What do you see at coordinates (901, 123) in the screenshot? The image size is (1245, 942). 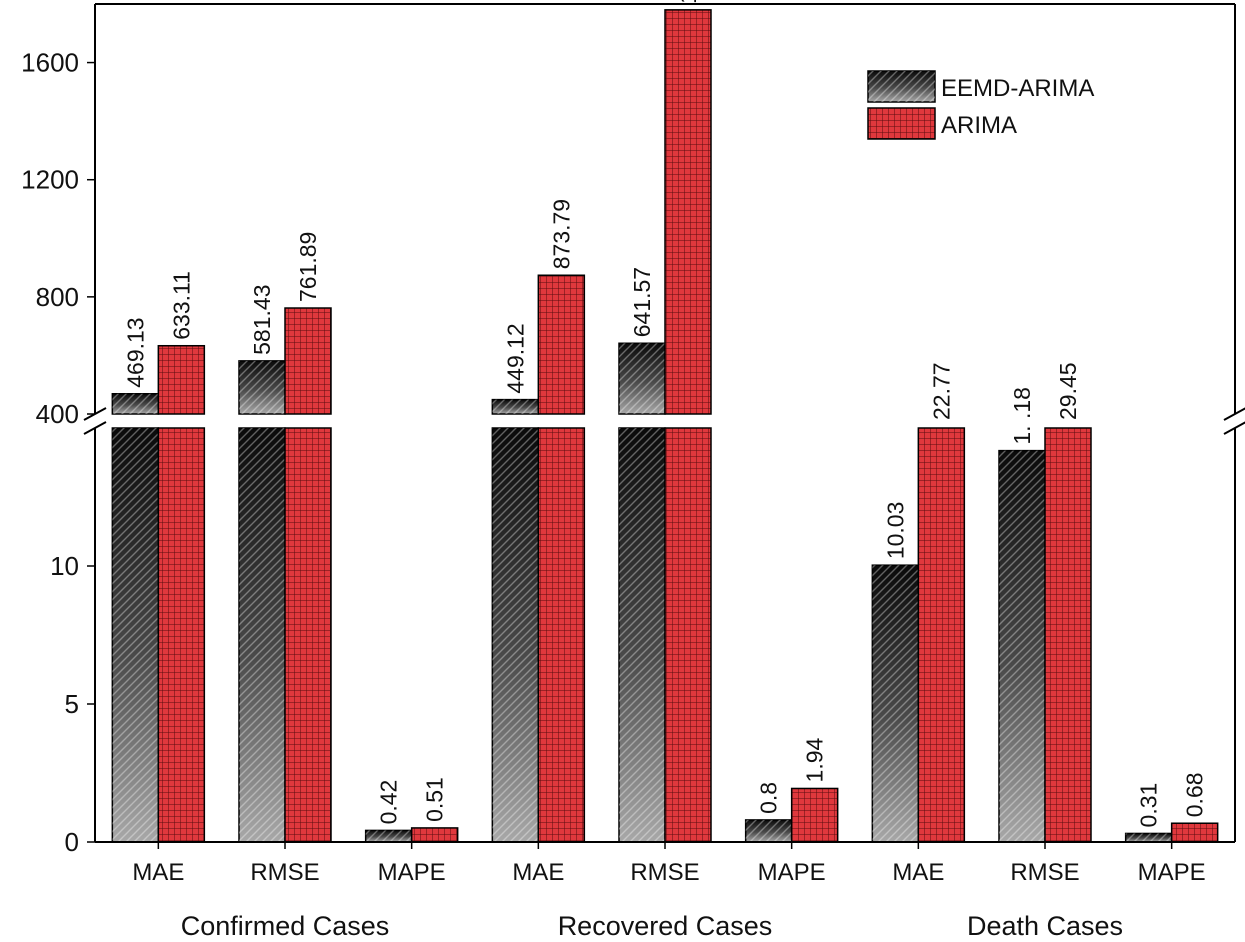 I see `legend-swatch-arima` at bounding box center [901, 123].